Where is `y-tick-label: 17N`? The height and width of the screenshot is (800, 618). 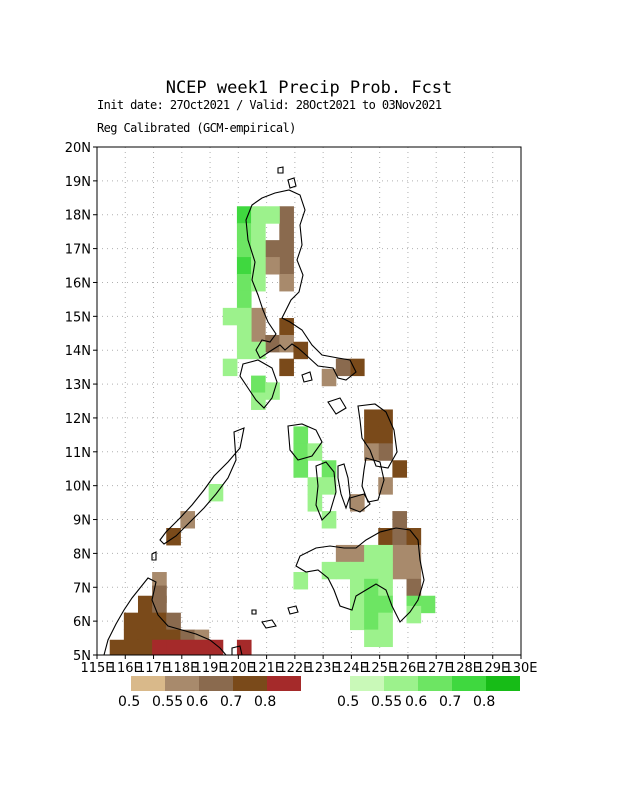
y-tick-label: 17N is located at coordinates (78, 250).